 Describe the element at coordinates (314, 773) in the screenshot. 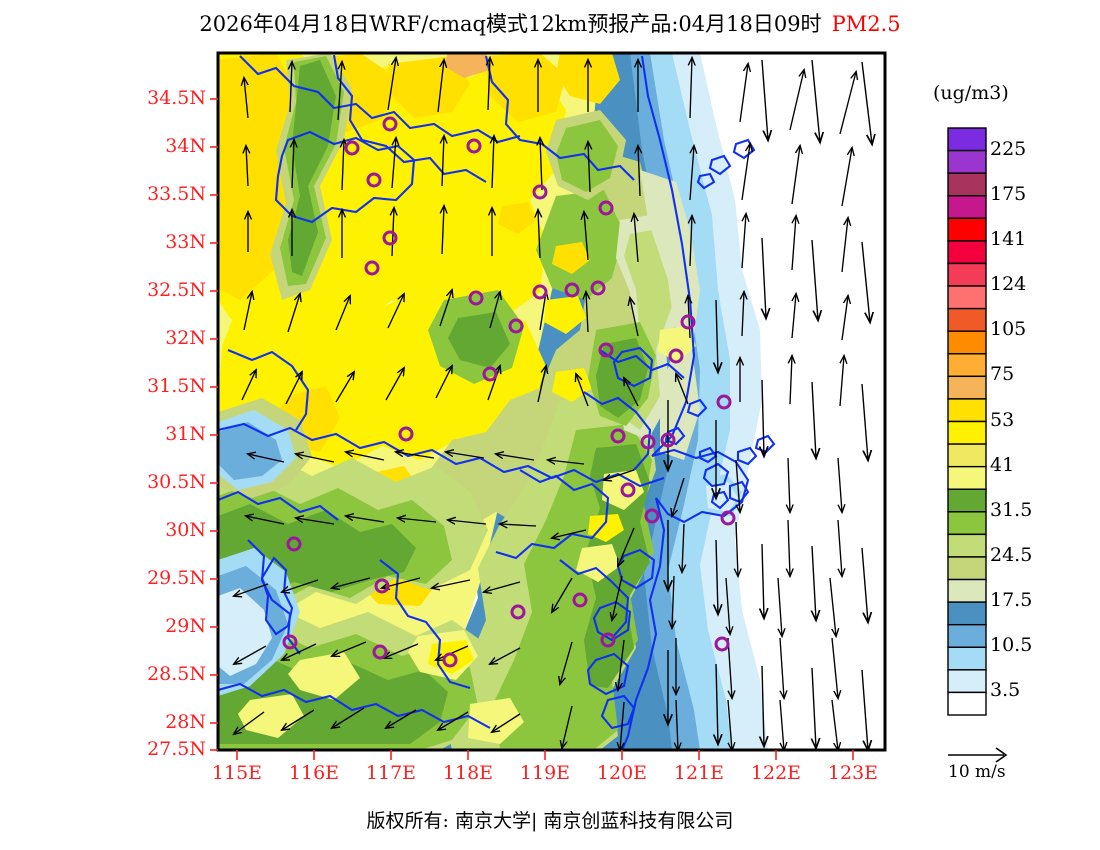

I see `lon-tick-label: 116E` at that location.